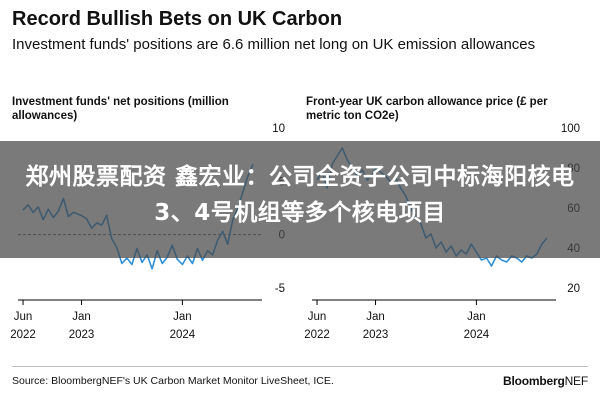 The image size is (600, 400). Describe the element at coordinates (23, 335) in the screenshot. I see `left-x-tick-label-year: 2022` at that location.